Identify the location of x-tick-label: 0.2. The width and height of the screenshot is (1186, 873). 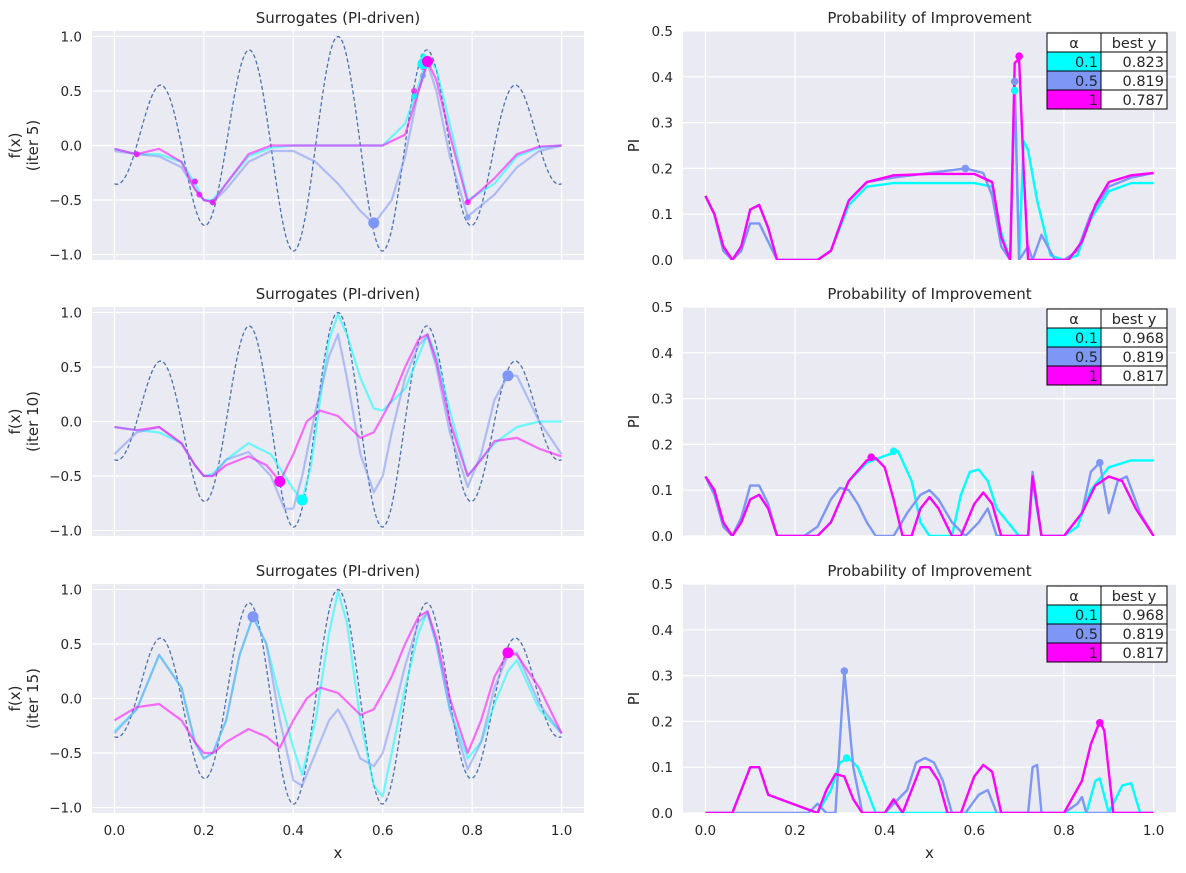
(203, 831).